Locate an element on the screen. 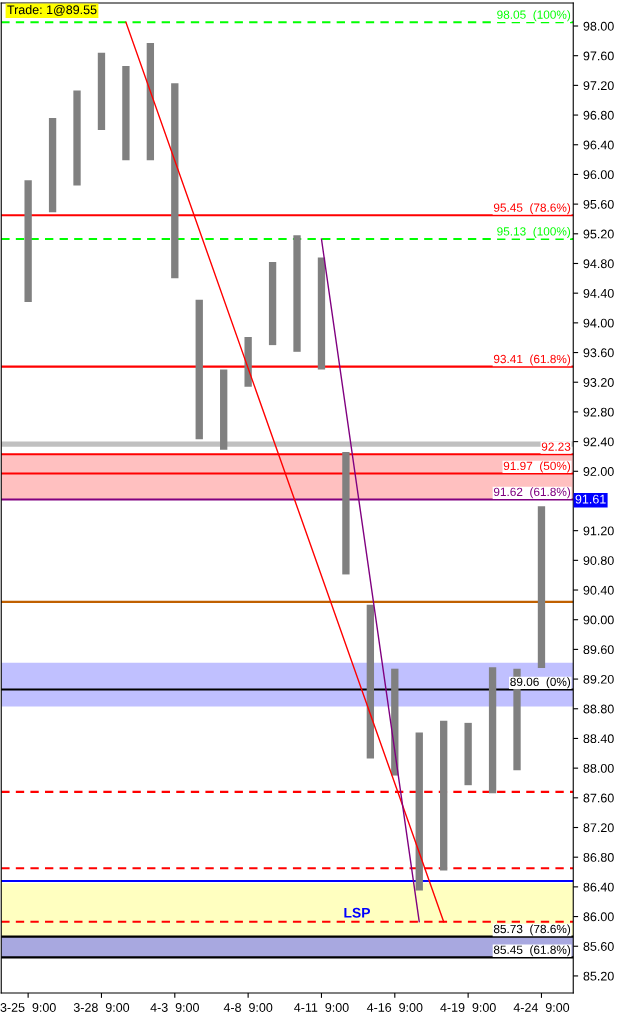 The width and height of the screenshot is (624, 1017). y-tick-label: 86.00 is located at coordinates (598, 917).